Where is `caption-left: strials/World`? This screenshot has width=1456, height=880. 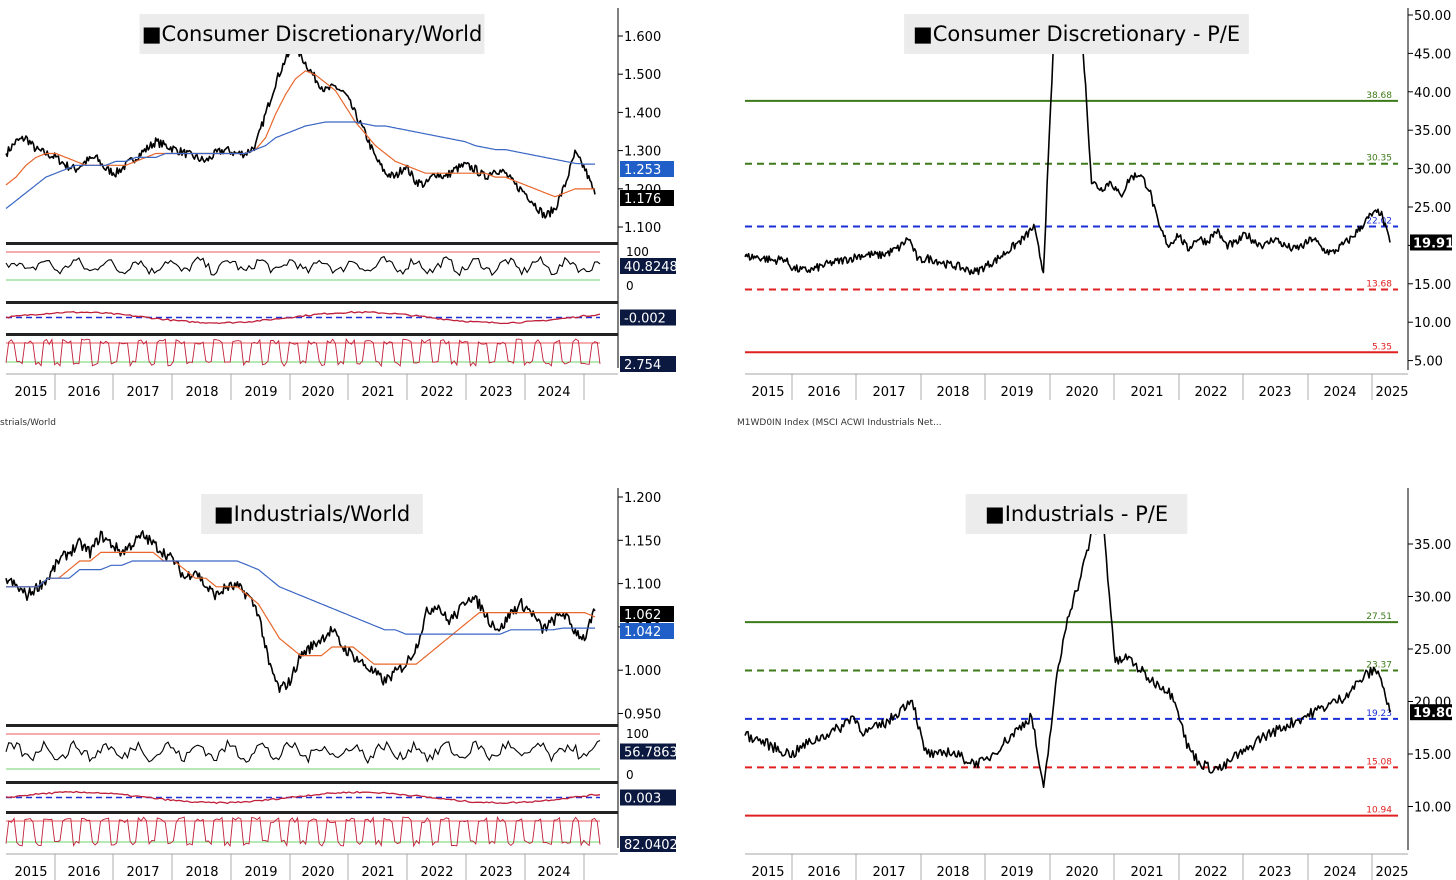
caption-left: strials/World is located at coordinates (28, 423).